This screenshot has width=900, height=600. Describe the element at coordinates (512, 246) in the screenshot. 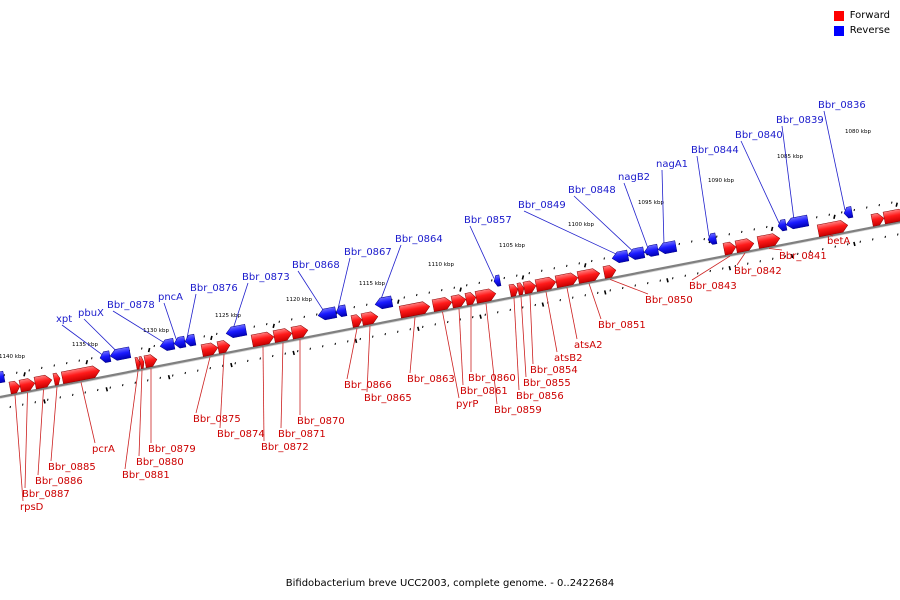

I see `scale-label: 1105 kbp` at that location.